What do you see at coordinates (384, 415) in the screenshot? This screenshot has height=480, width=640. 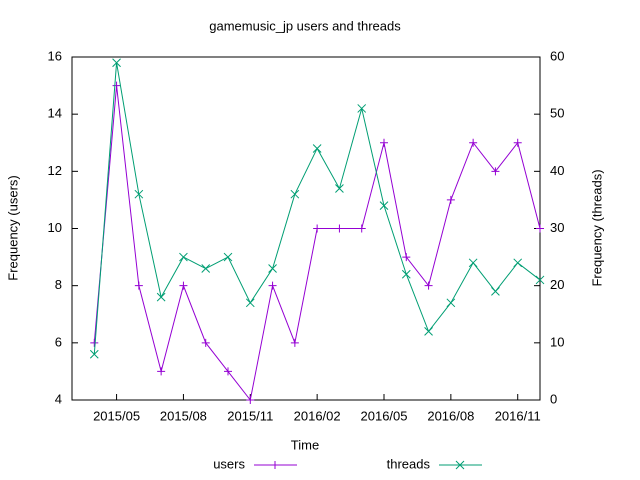 I see `x-tick-label: 2016/05` at bounding box center [384, 415].